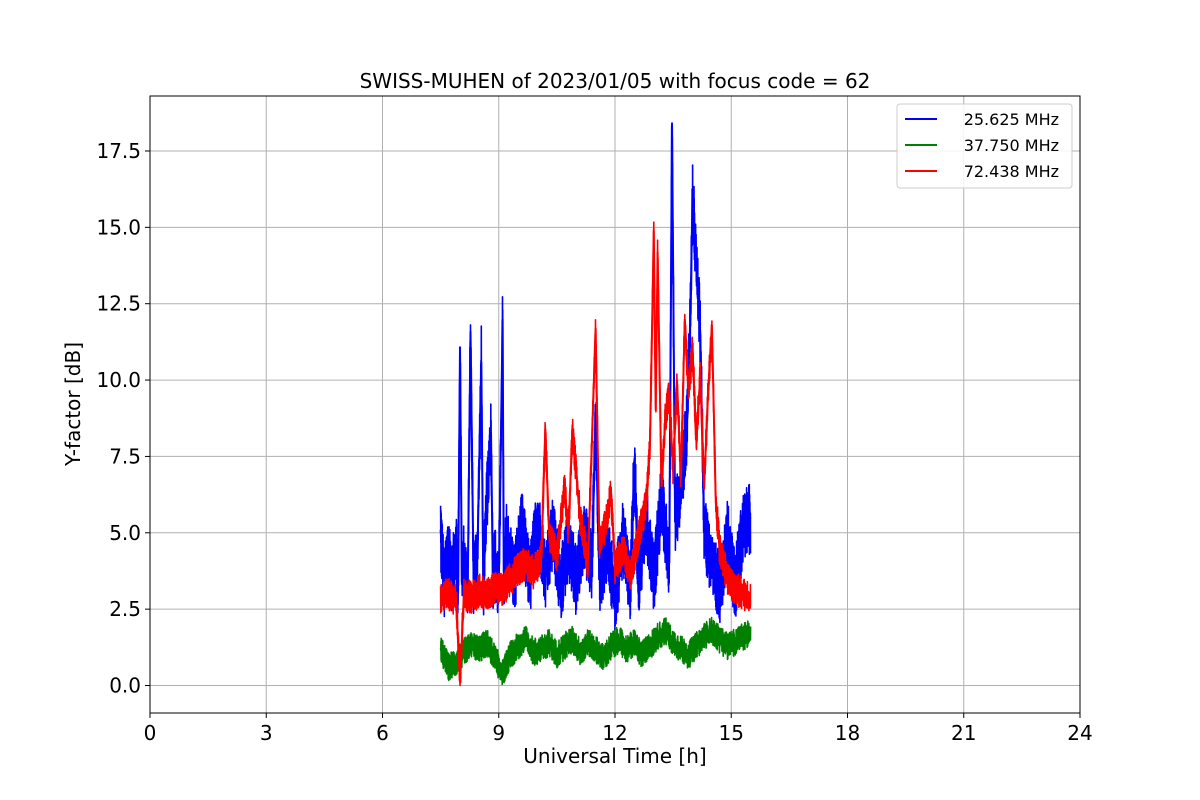  I want to click on x-tick-label: 15, so click(731, 733).